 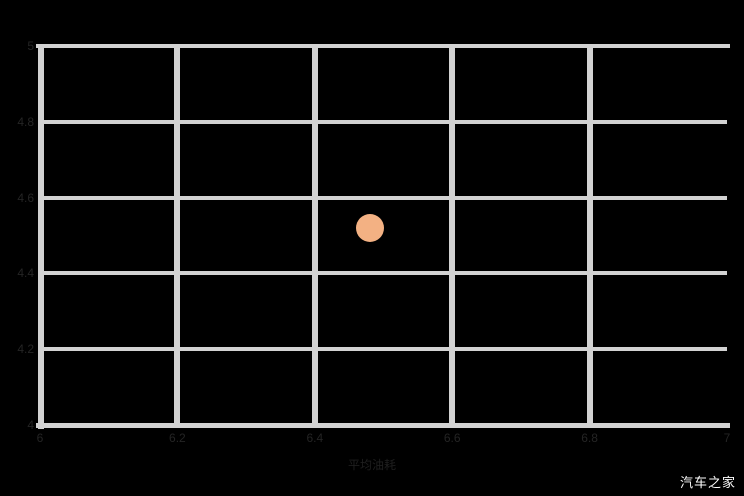 I want to click on x-axis-title: 平均油耗, so click(x=371, y=465).